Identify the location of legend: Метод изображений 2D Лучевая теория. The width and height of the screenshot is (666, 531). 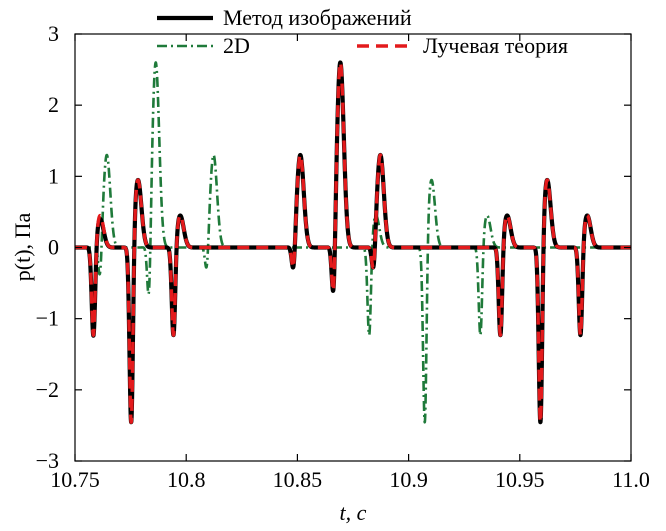
(362, 31).